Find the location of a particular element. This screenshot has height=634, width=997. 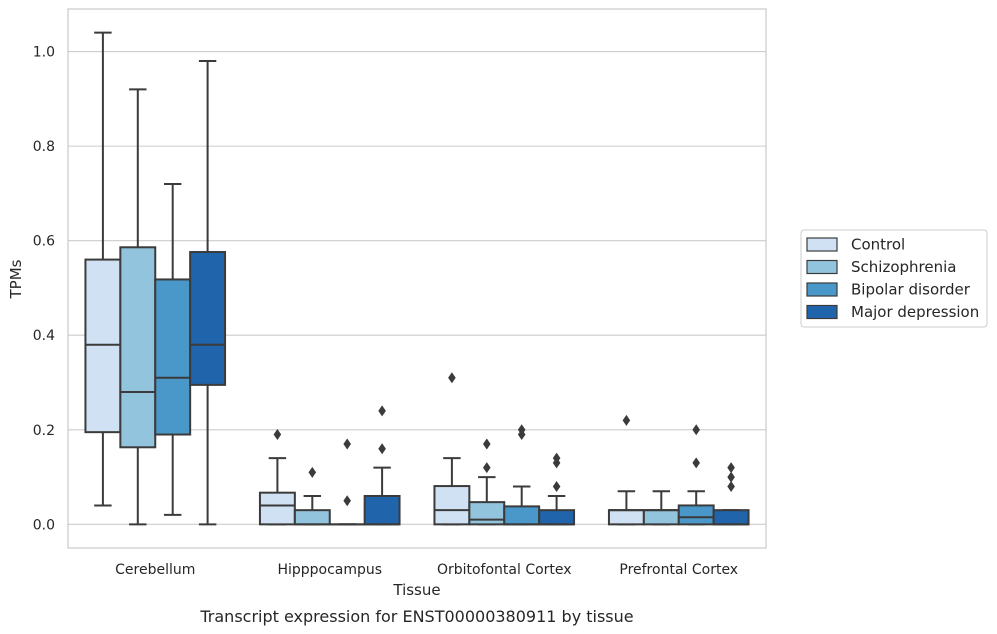

x-tick-label: Cerebellum is located at coordinates (155, 570).